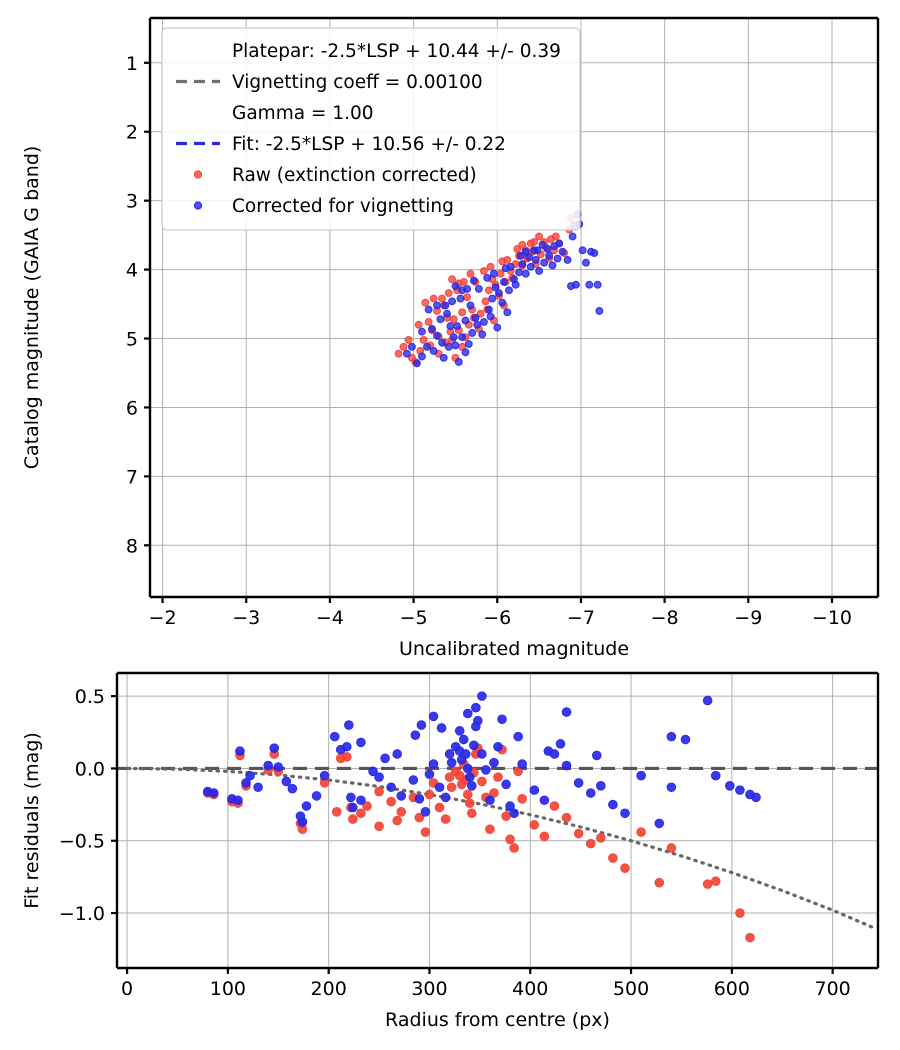 This screenshot has width=900, height=1050. I want to click on x-axis-label: Uncalibrated magnitude, so click(514, 649).